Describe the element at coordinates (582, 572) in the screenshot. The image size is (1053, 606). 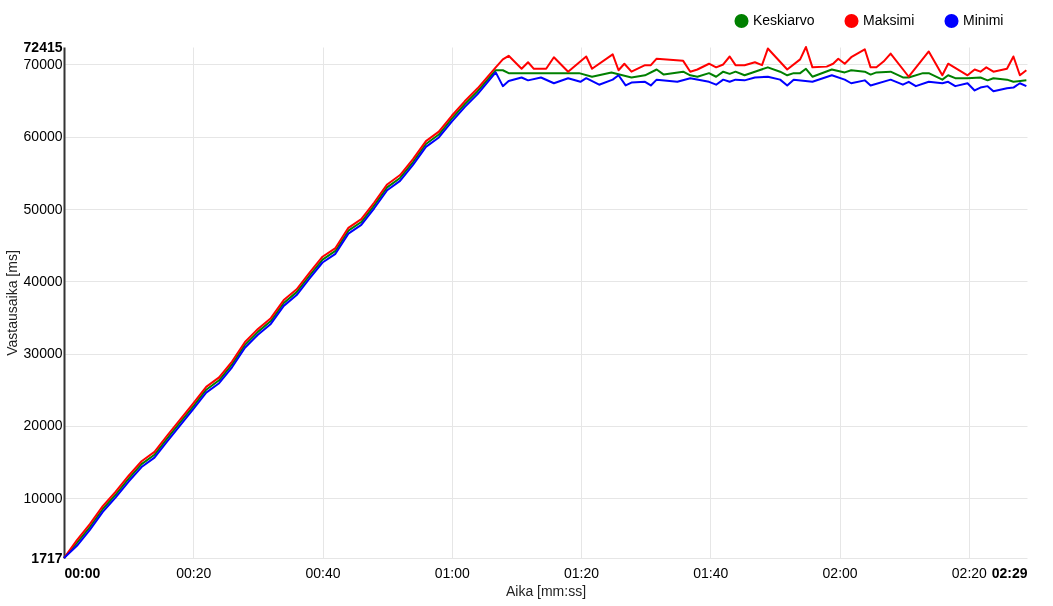
I see `x-tick-label: 01:20` at that location.